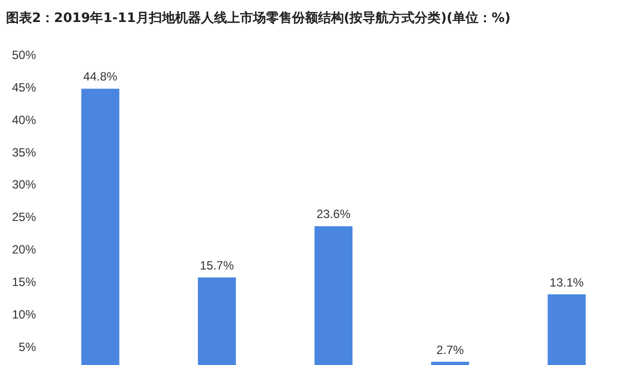  I want to click on y-tick-label: 45%, so click(24, 87).